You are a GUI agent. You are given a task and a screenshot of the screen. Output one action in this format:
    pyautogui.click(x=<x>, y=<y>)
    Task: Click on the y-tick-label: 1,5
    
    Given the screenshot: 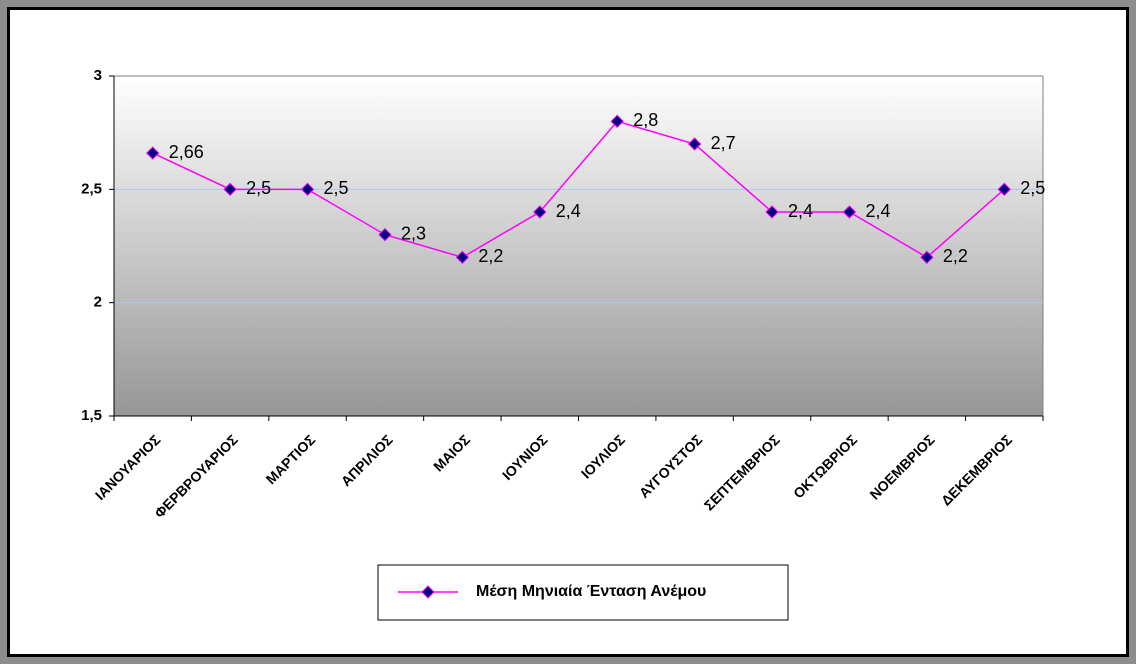 What is the action you would take?
    pyautogui.click(x=91, y=415)
    